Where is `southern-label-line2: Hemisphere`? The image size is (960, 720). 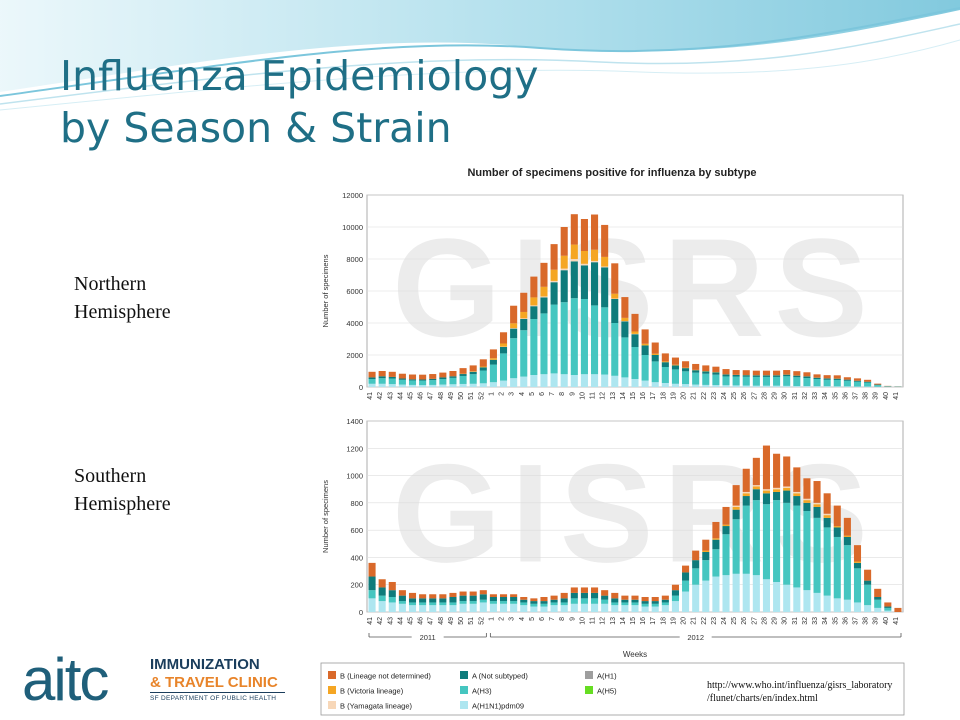 southern-label-line2: Hemisphere is located at coordinates (122, 504).